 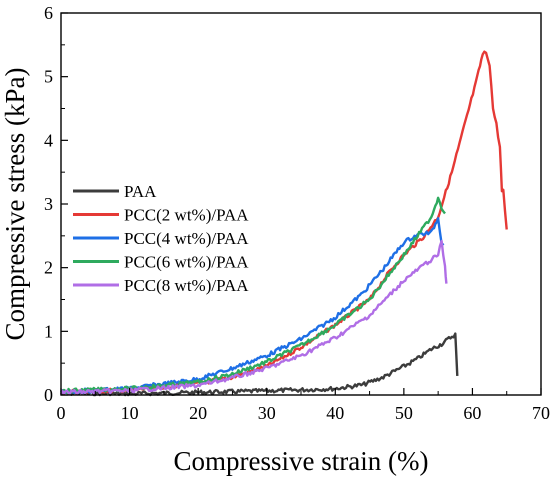 What do you see at coordinates (472, 413) in the screenshot?
I see `x-tick-label: 60` at bounding box center [472, 413].